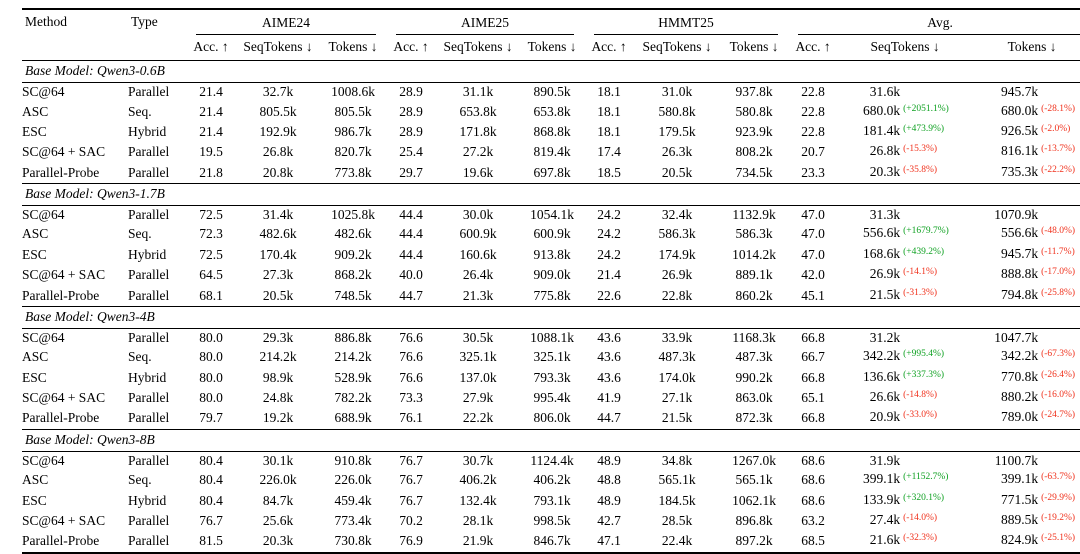  Describe the element at coordinates (211, 234) in the screenshot. I see `aime24-acc-cell: 72.3` at that location.